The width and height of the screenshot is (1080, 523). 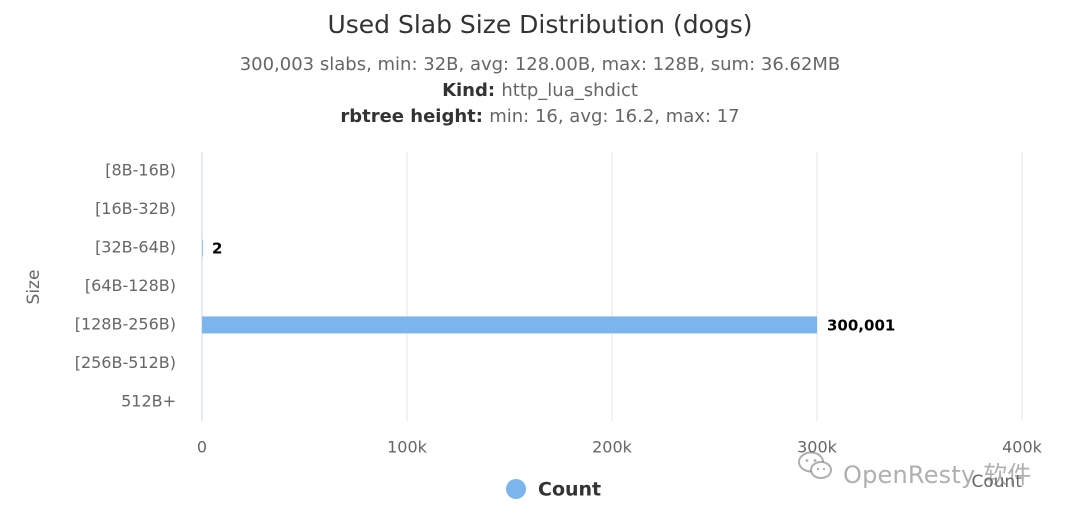 I want to click on x-tick-label: 0, so click(x=202, y=447).